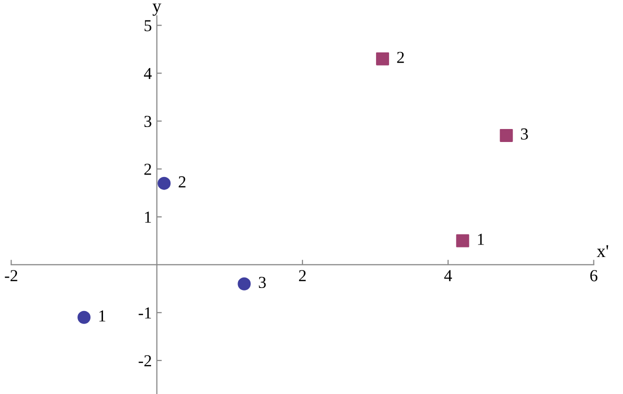 This screenshot has width=623, height=394. What do you see at coordinates (448, 276) in the screenshot?
I see `x-tick-label: 4` at bounding box center [448, 276].